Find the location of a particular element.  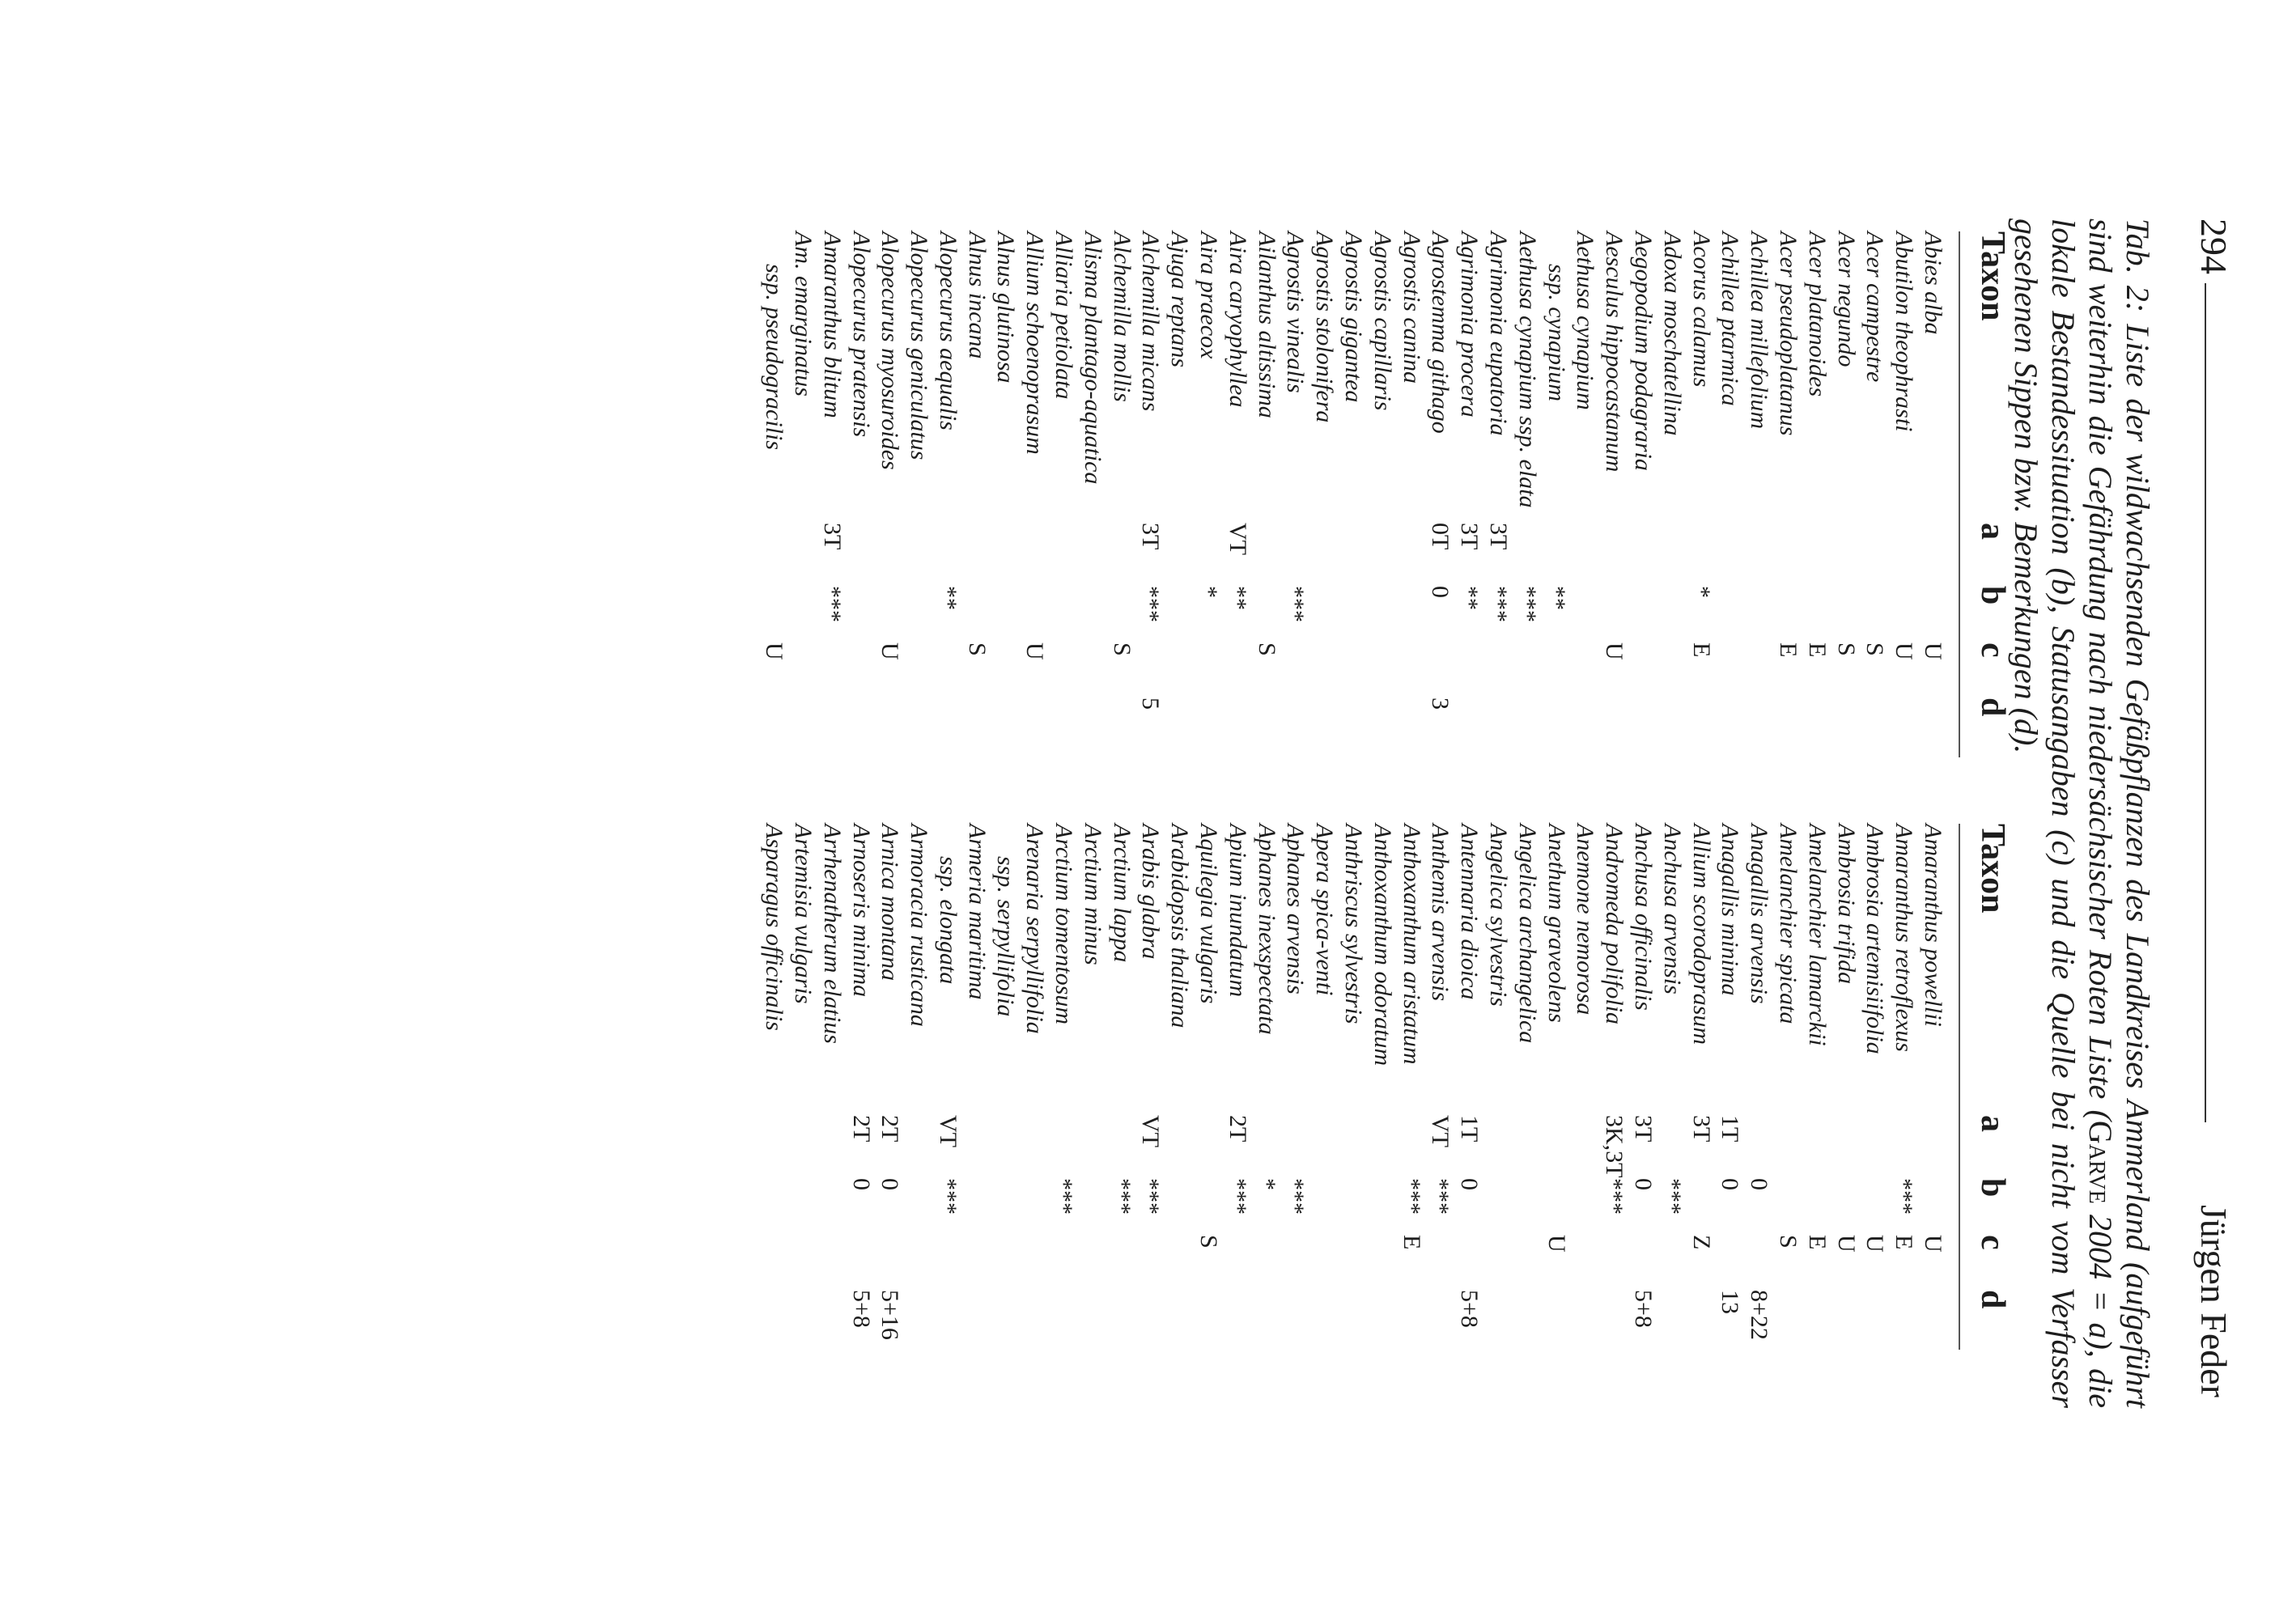

taxon-cell: Amaranthus blitum is located at coordinates (832, 324).